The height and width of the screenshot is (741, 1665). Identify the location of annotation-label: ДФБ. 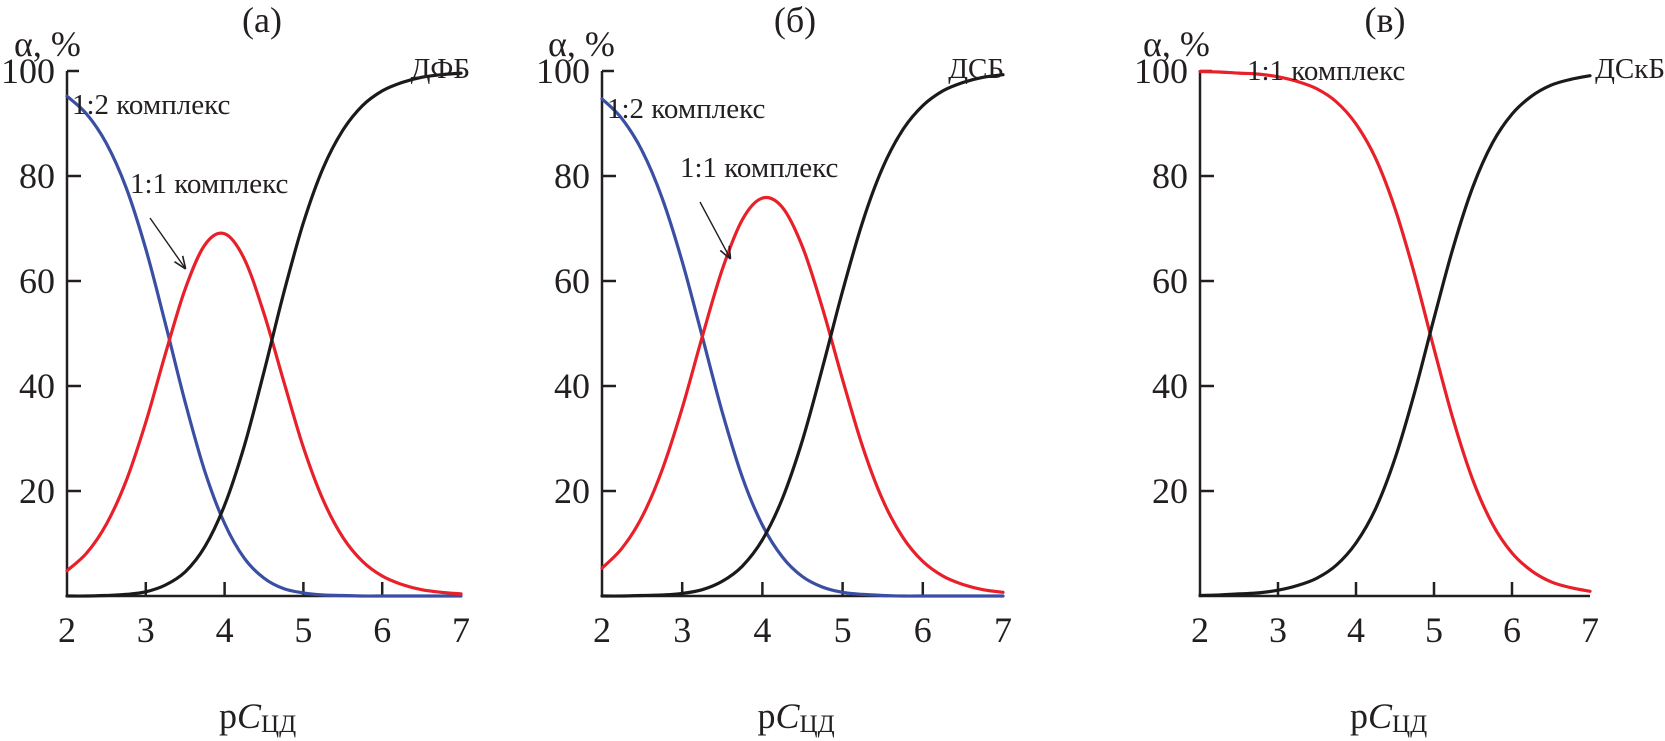
(440, 69).